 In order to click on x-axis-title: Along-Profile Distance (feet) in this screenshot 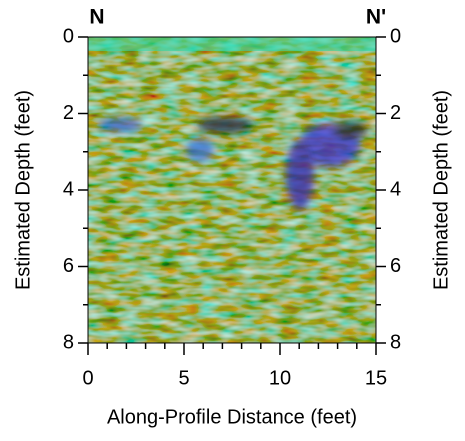, I will do `click(232, 417)`.